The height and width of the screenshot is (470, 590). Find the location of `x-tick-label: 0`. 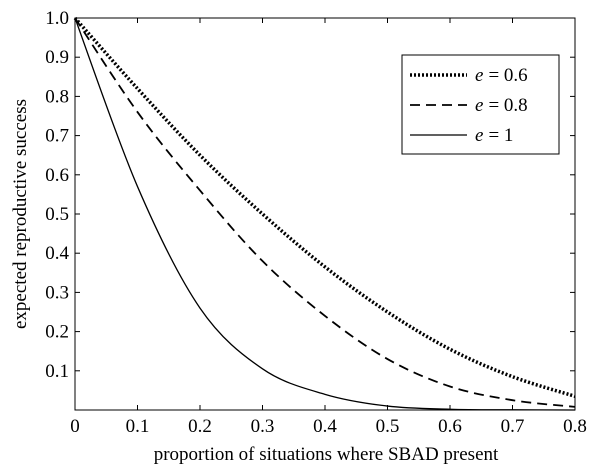

x-tick-label: 0 is located at coordinates (75, 426).